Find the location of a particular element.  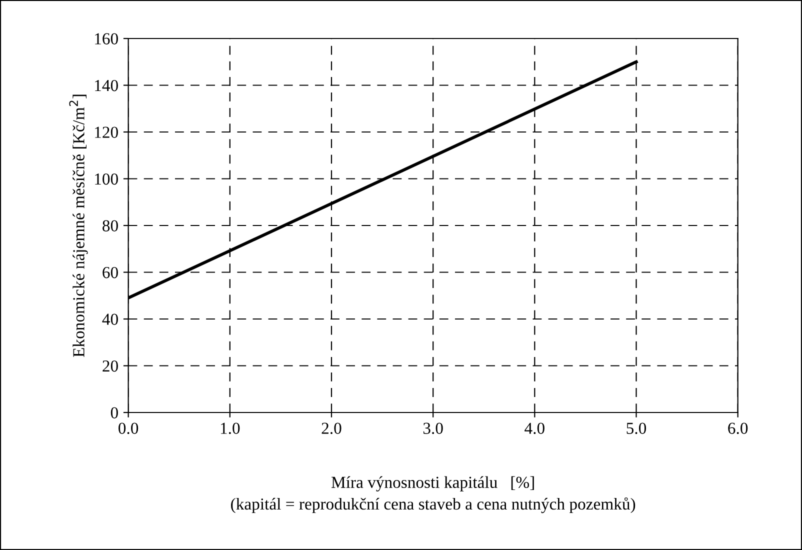

y-tick-label: 120 is located at coordinates (106, 132).